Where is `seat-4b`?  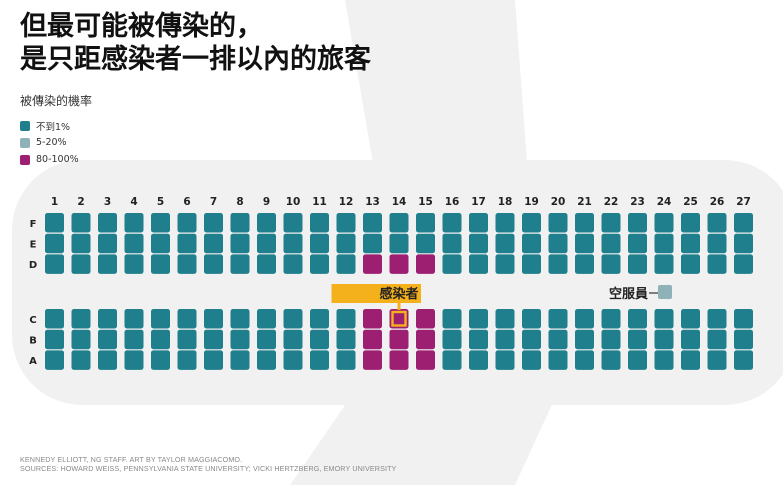 seat-4b is located at coordinates (134, 339).